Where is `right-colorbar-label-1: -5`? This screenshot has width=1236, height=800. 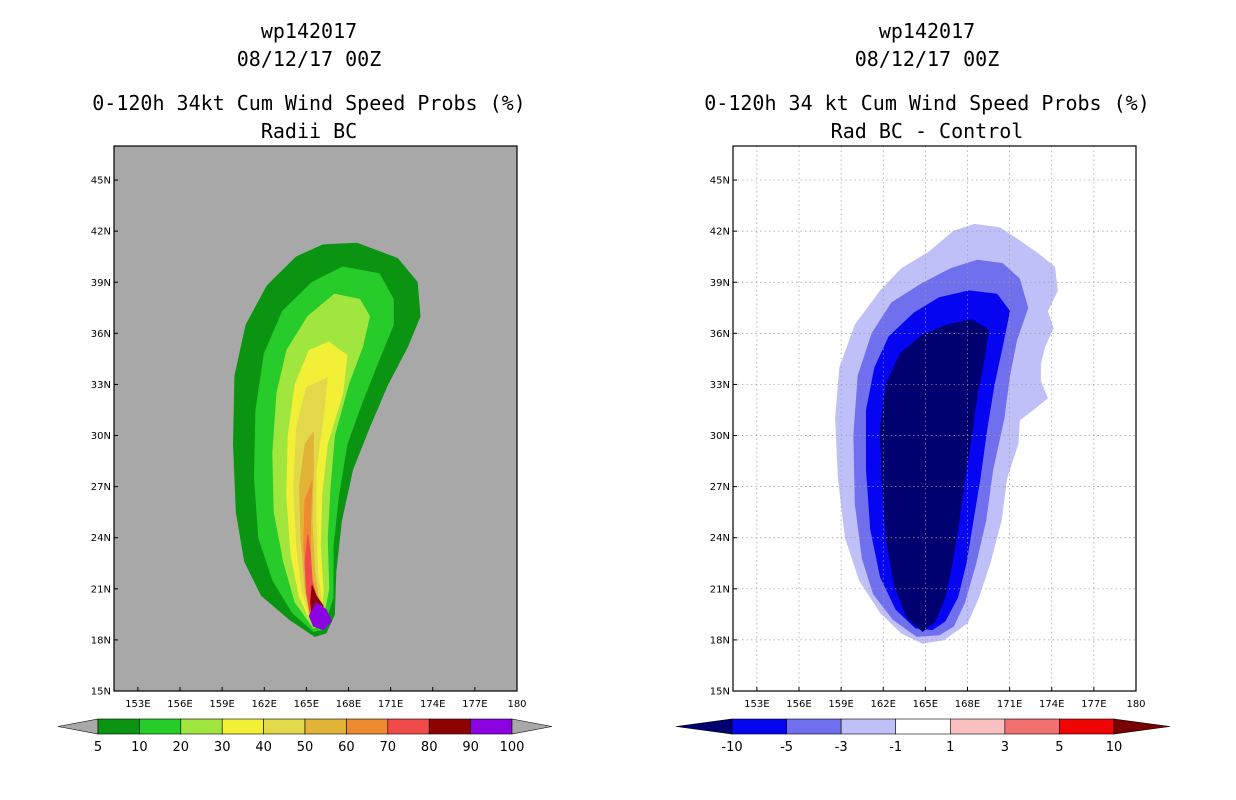
right-colorbar-label-1: -5 is located at coordinates (786, 747).